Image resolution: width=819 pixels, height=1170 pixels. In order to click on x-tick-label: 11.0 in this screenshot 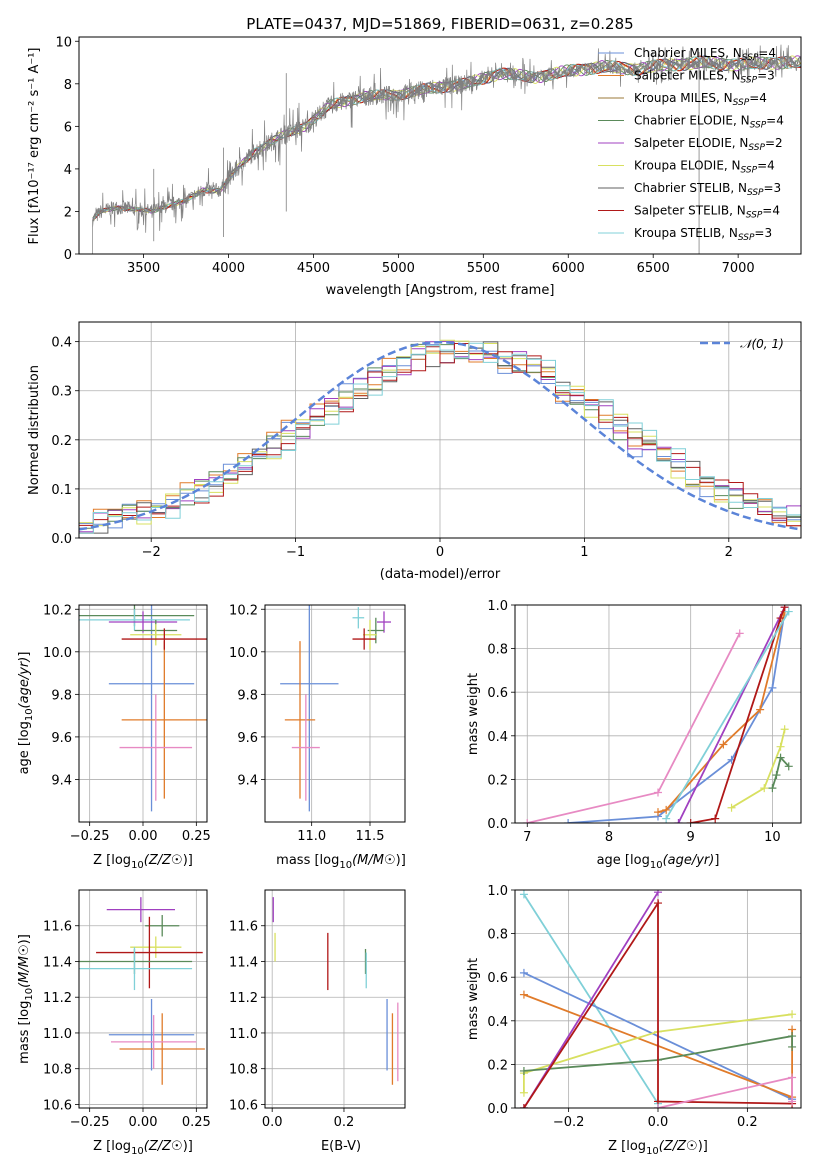, I will do `click(311, 836)`.